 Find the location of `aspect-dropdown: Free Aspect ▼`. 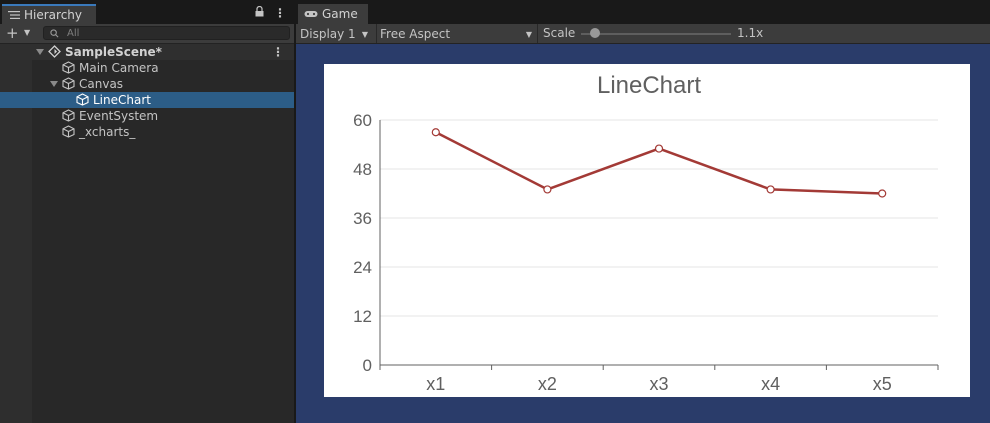

aspect-dropdown: Free Aspect ▼ is located at coordinates (458, 33).